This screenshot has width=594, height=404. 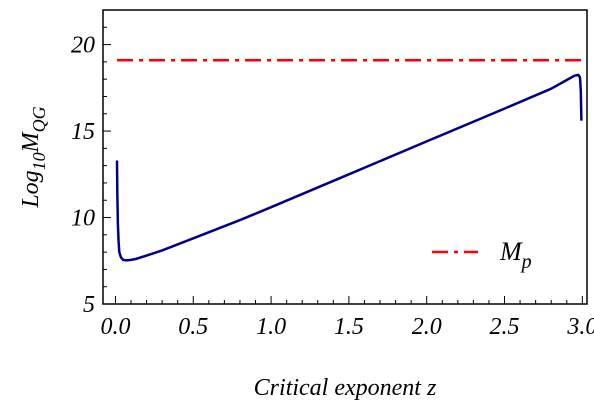 What do you see at coordinates (39, 119) in the screenshot?
I see `y-axis-title-symbol-sub: QG` at bounding box center [39, 119].